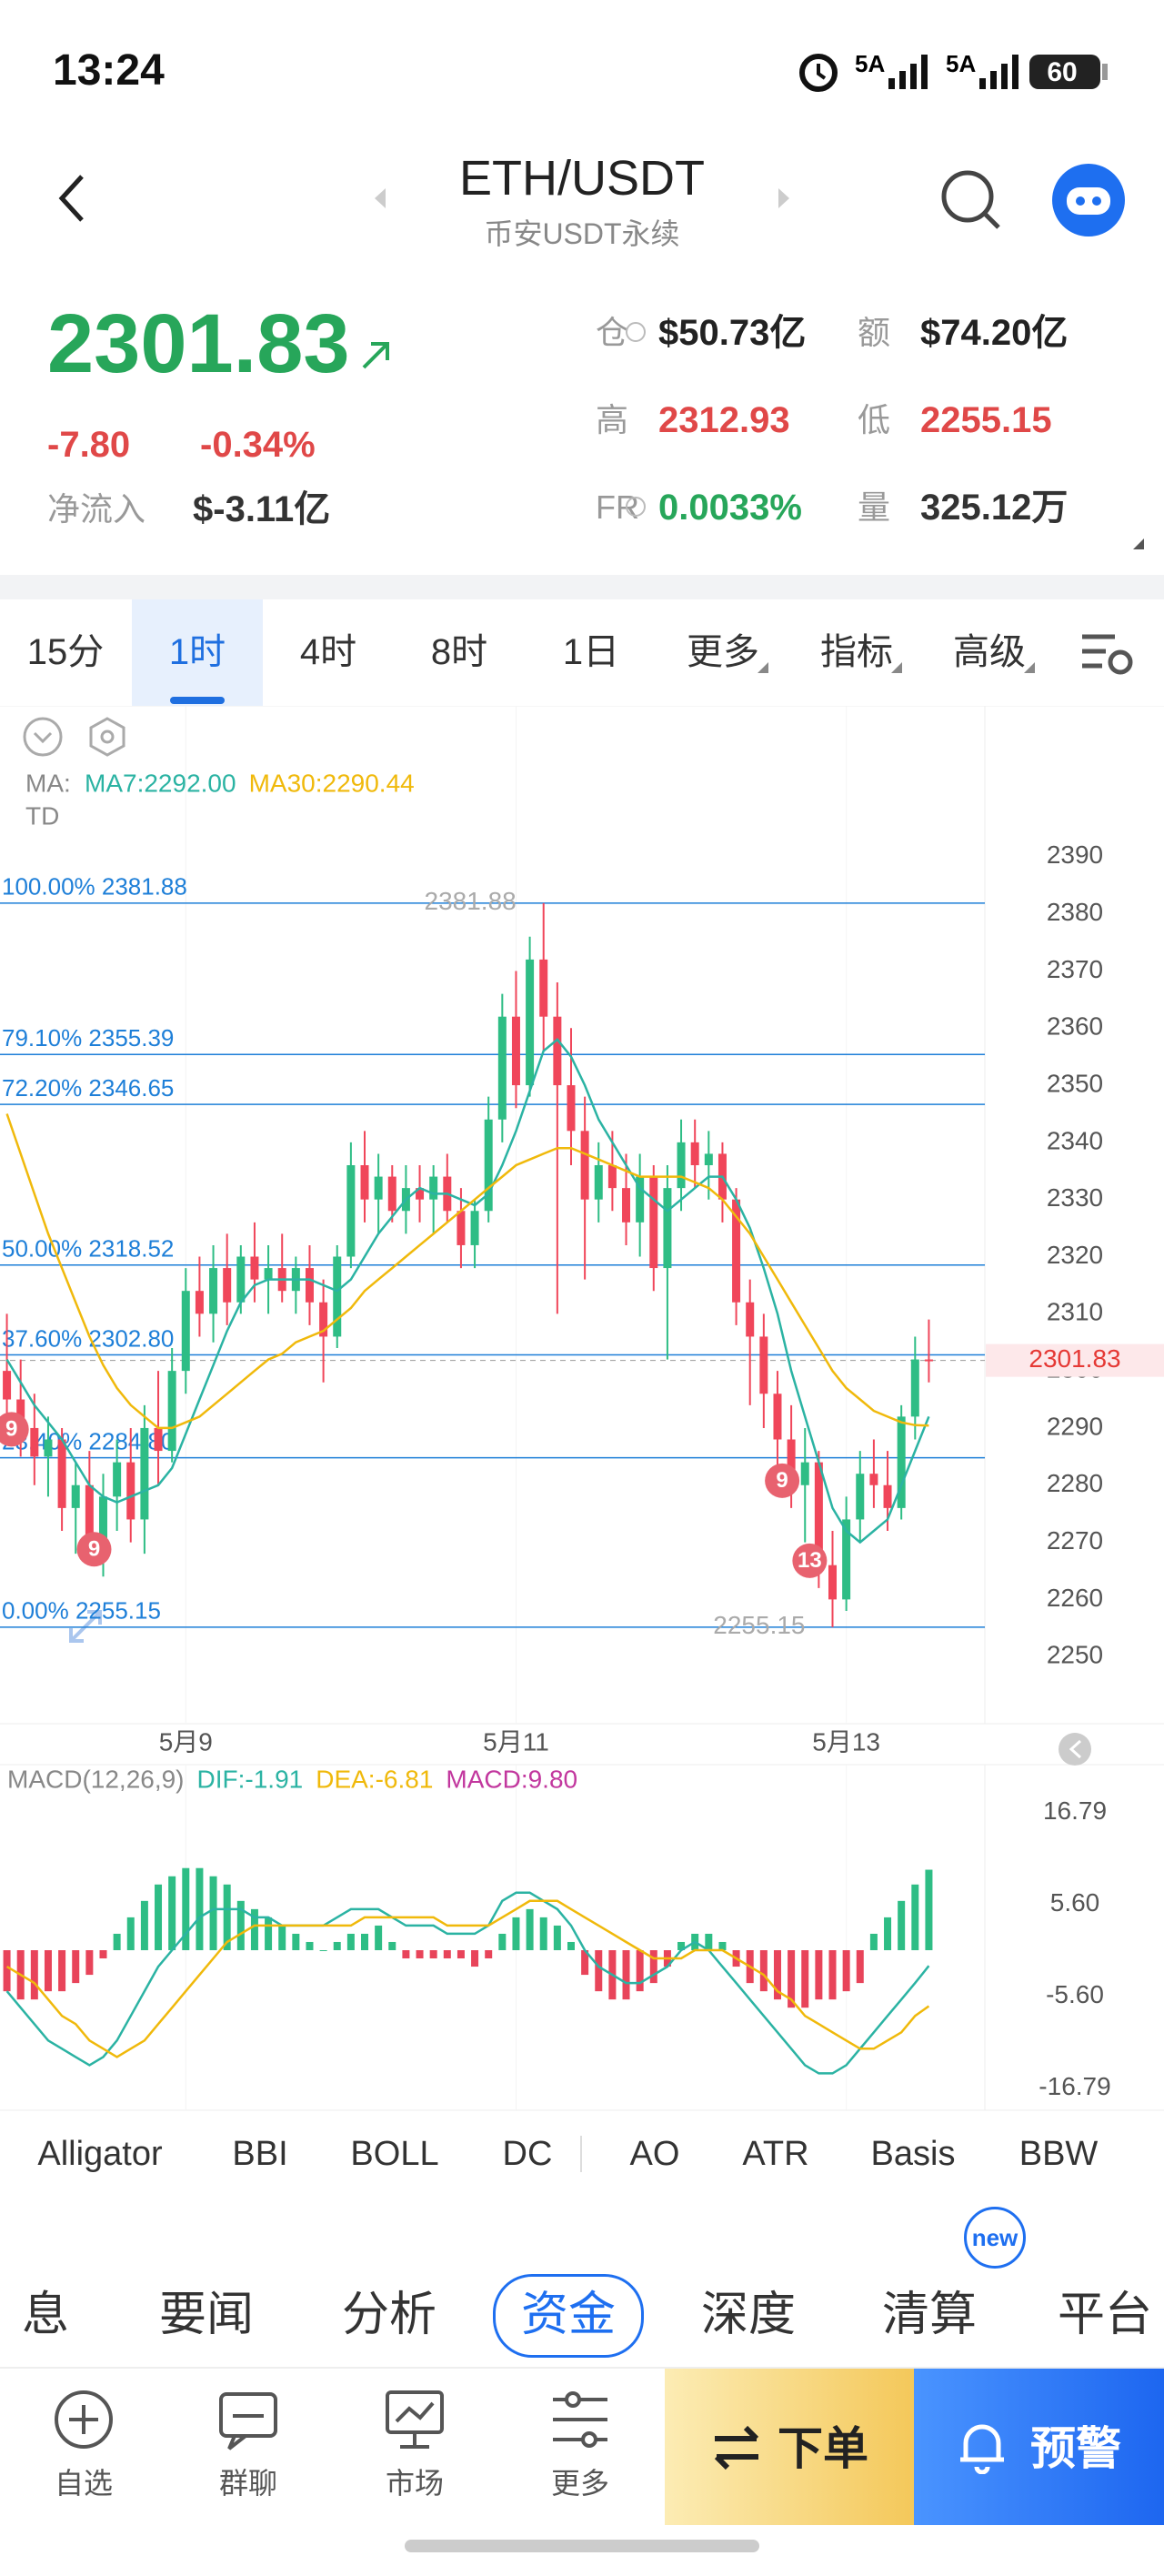  Describe the element at coordinates (186, 1741) in the screenshot. I see `x-tick-label: 5月9` at that location.